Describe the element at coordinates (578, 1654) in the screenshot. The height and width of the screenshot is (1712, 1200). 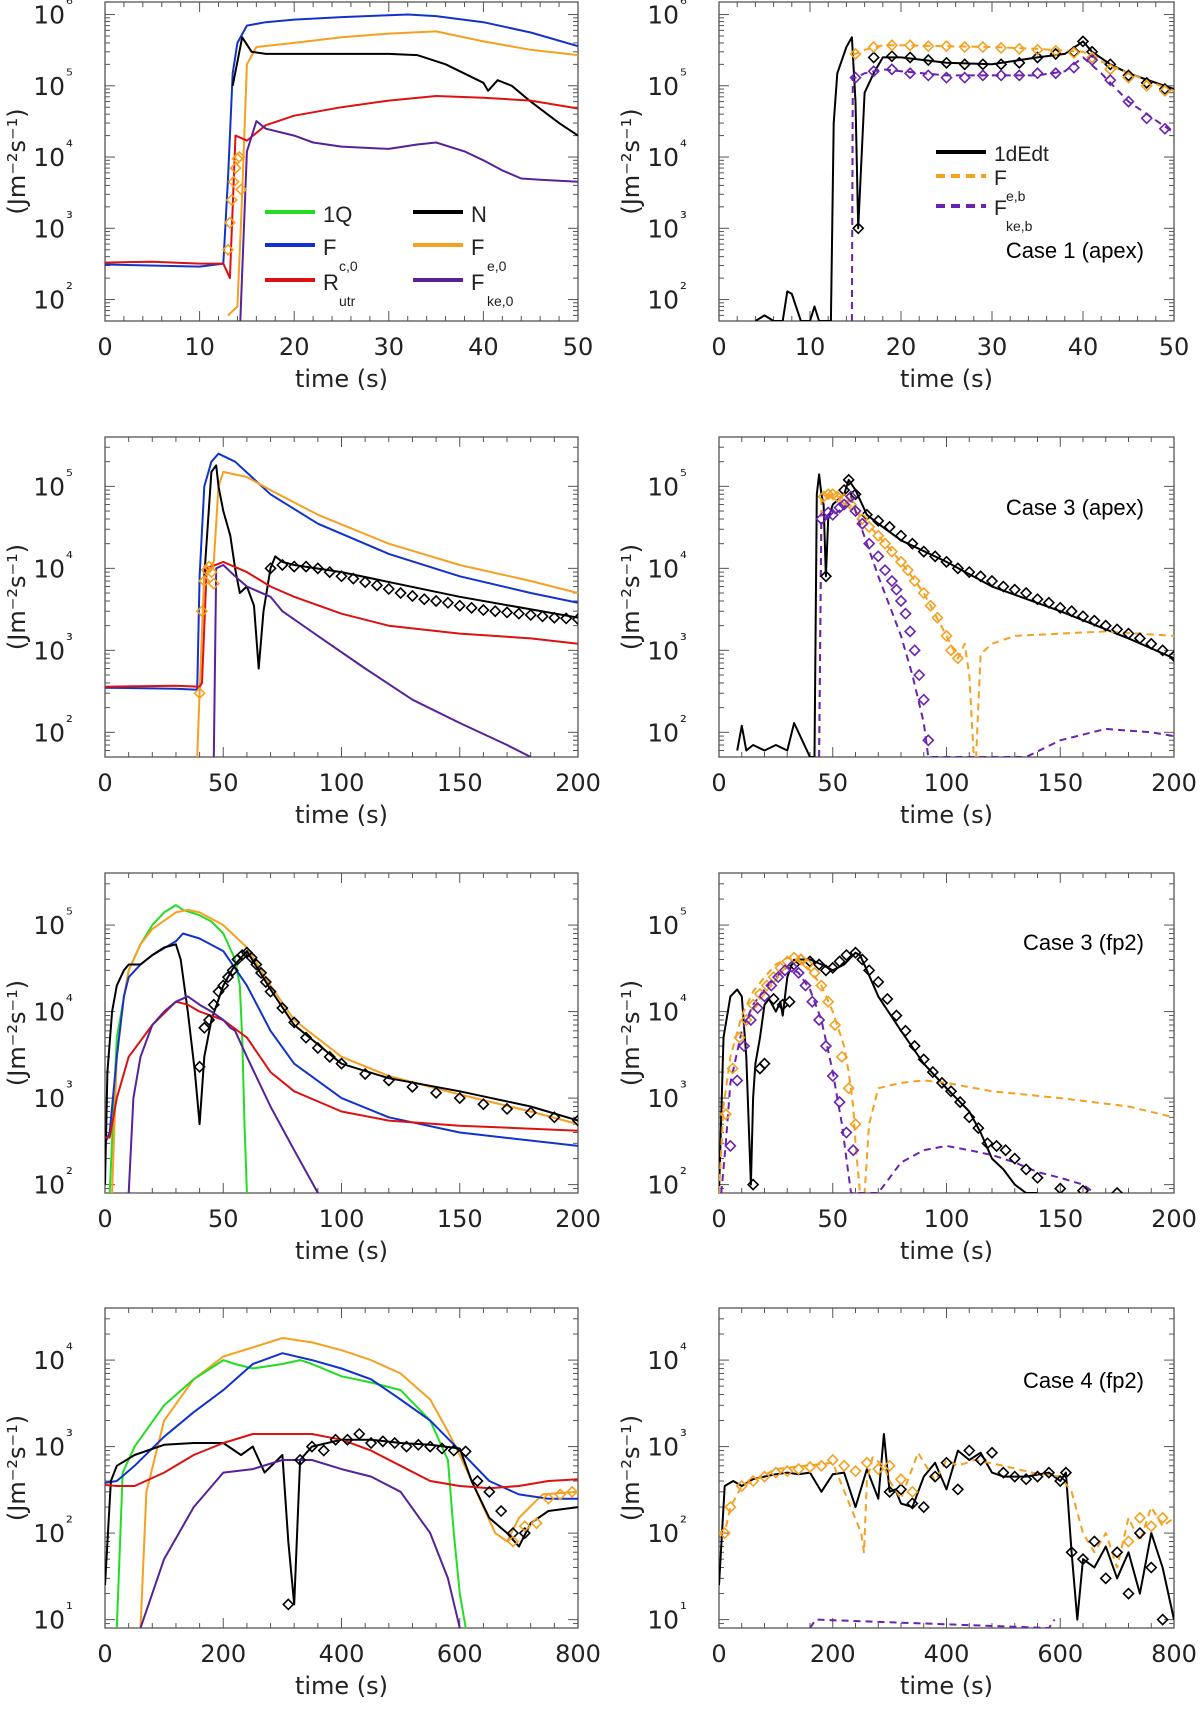
I see `x-tick-label: 800` at that location.